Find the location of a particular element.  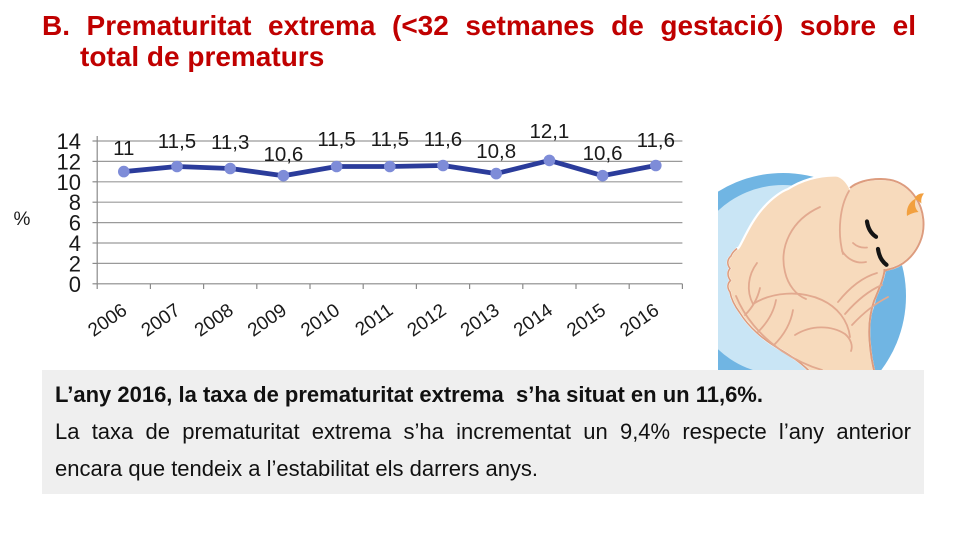

svg-text: 11,3 is located at coordinates (230, 142).